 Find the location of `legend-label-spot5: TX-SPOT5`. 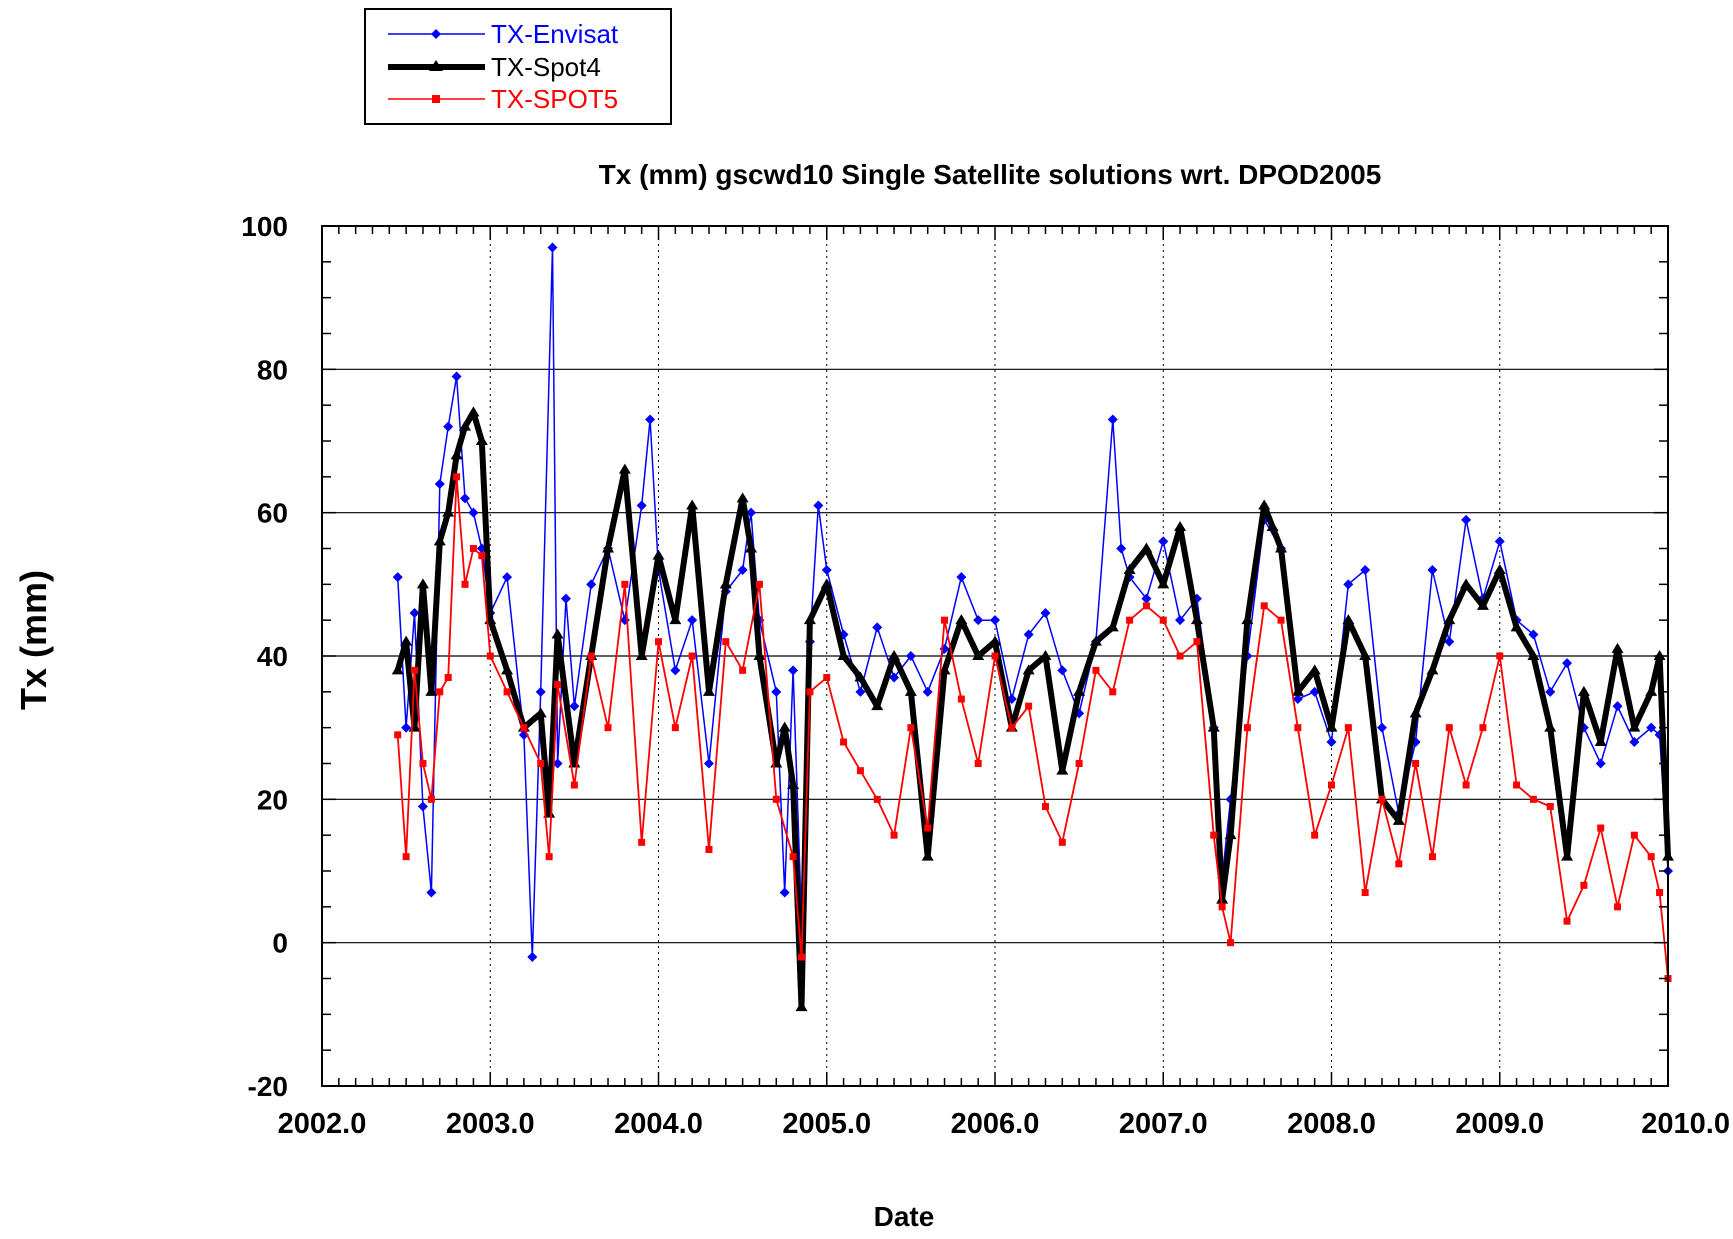

legend-label-spot5: TX-SPOT5 is located at coordinates (554, 99).